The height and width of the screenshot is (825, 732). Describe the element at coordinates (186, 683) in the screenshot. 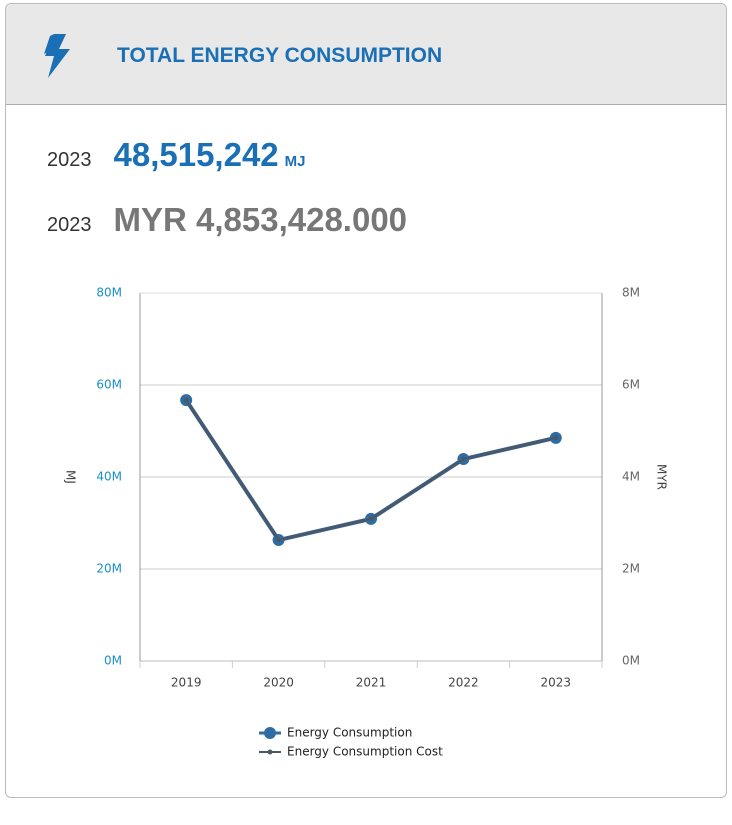

I see `x-tick-label: 2019` at that location.